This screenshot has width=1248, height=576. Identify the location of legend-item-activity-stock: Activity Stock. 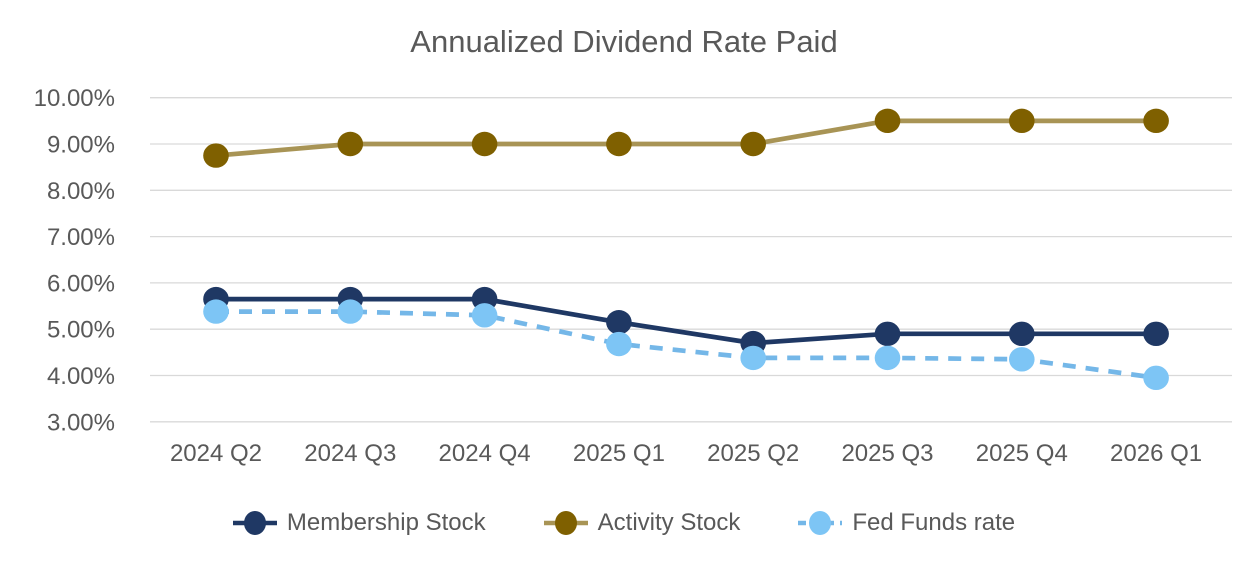
(642, 523).